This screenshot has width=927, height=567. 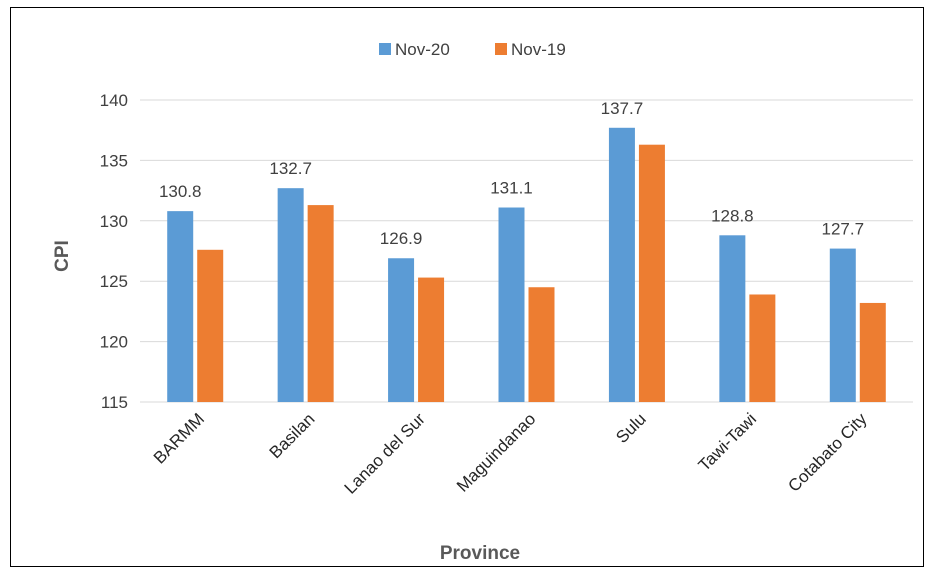 I want to click on bar-nov-19-tawi-tawi, so click(x=762, y=348).